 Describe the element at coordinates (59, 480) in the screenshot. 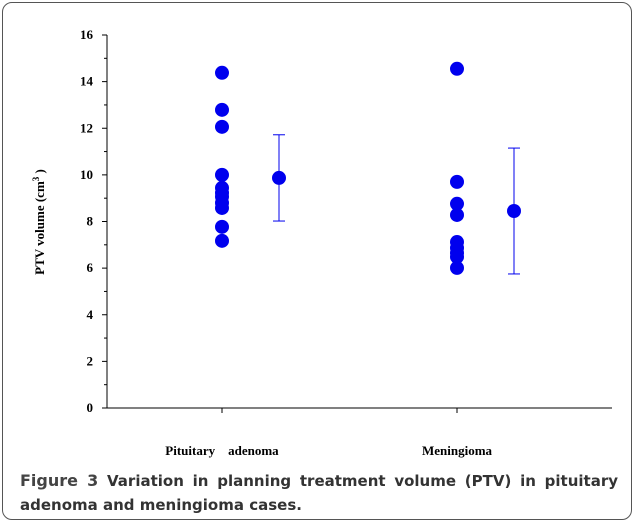

I see `caption-label: Figure 3` at that location.